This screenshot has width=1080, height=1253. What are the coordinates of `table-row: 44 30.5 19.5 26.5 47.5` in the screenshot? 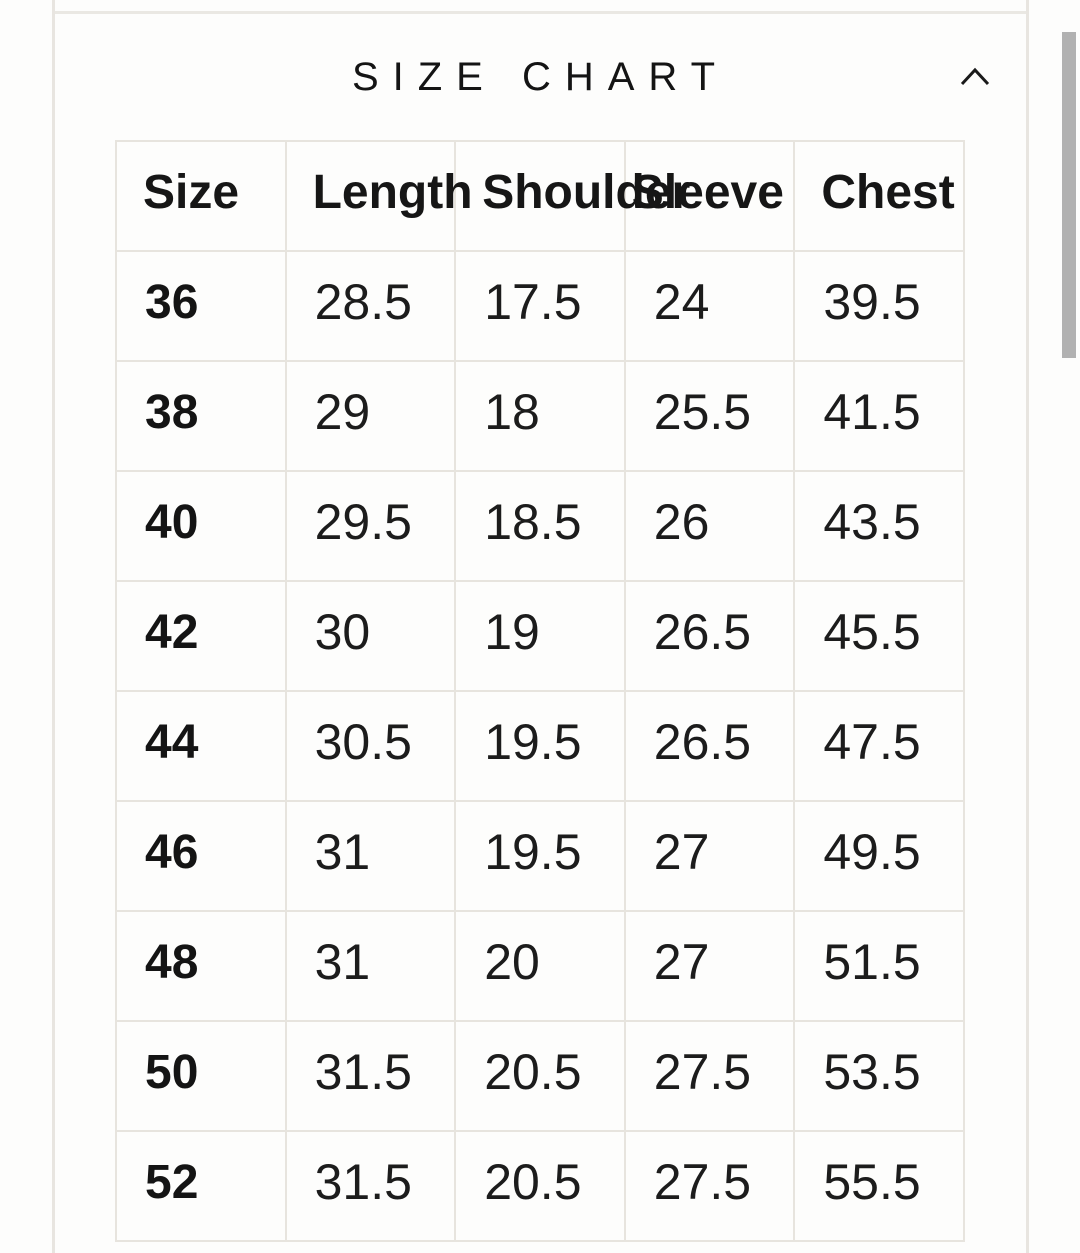 It's located at (540, 746).